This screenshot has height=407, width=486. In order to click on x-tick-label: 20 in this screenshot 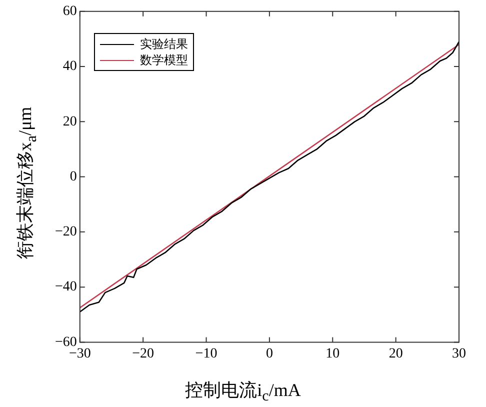, I will do `click(395, 354)`.